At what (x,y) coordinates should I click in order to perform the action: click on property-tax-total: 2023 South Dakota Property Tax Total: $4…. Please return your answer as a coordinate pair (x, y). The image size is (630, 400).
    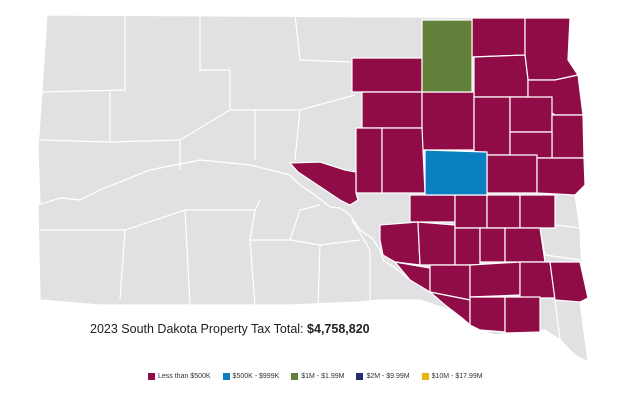
    Looking at the image, I should click on (230, 329).